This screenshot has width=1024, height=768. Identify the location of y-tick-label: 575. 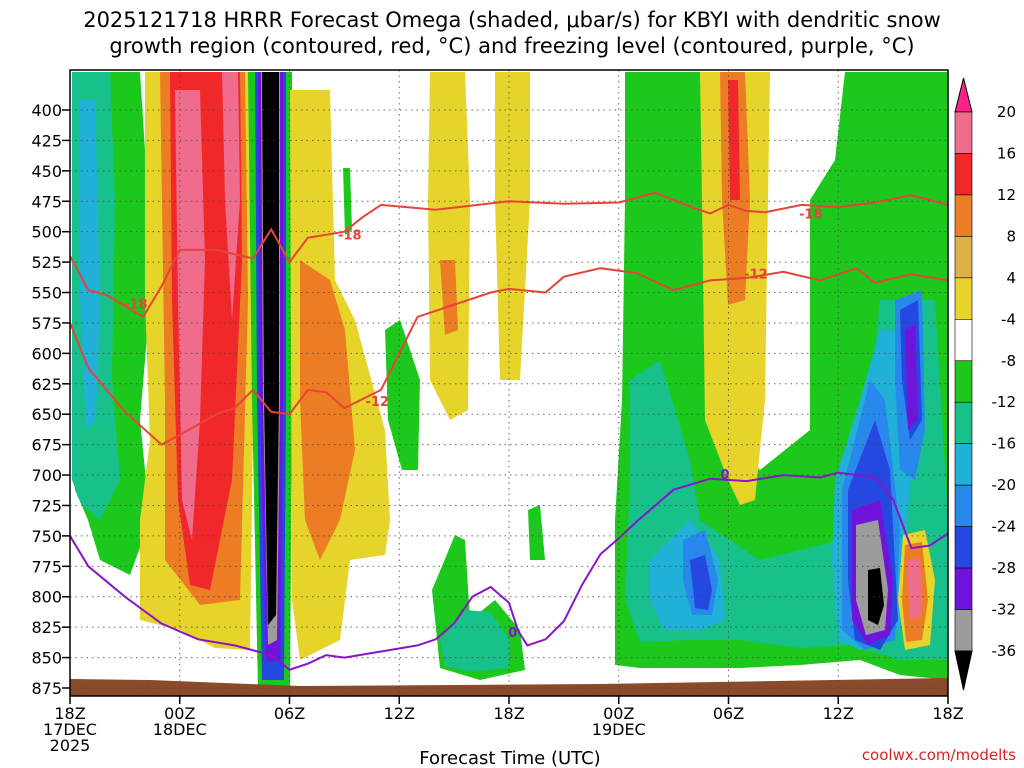
(46, 323).